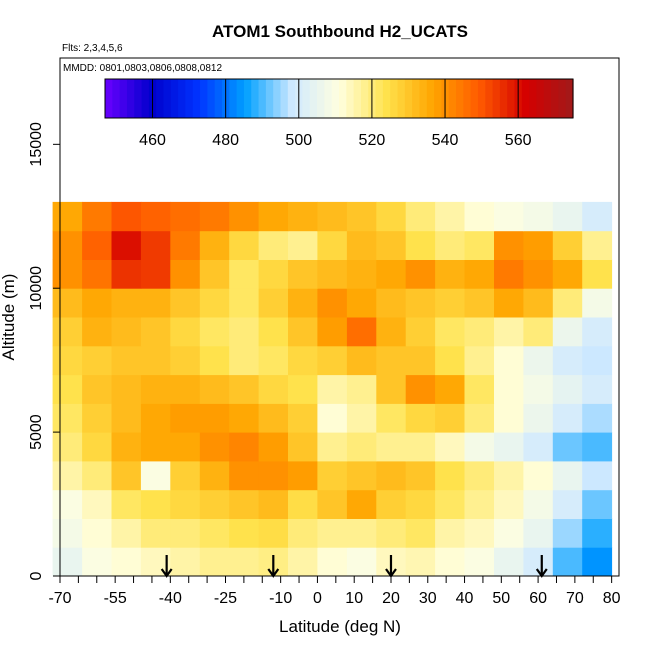 The width and height of the screenshot is (650, 650). I want to click on y-tick-label: 15000, so click(36, 144).